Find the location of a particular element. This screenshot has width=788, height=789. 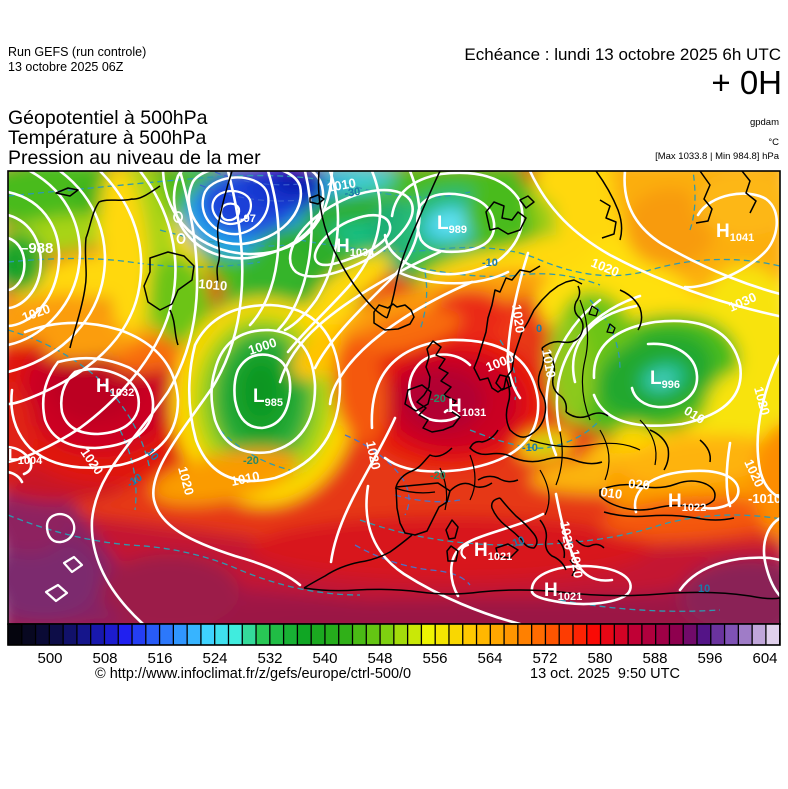

svg-text: 0 is located at coordinates (539, 329).